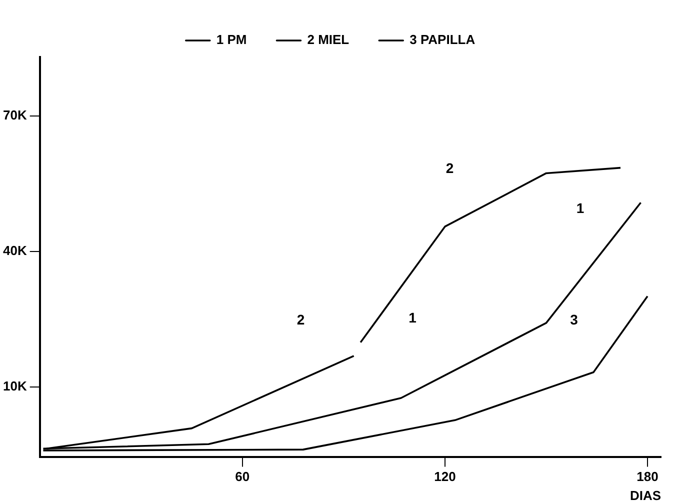  What do you see at coordinates (15, 250) in the screenshot?
I see `y-tick-label: 40K` at bounding box center [15, 250].